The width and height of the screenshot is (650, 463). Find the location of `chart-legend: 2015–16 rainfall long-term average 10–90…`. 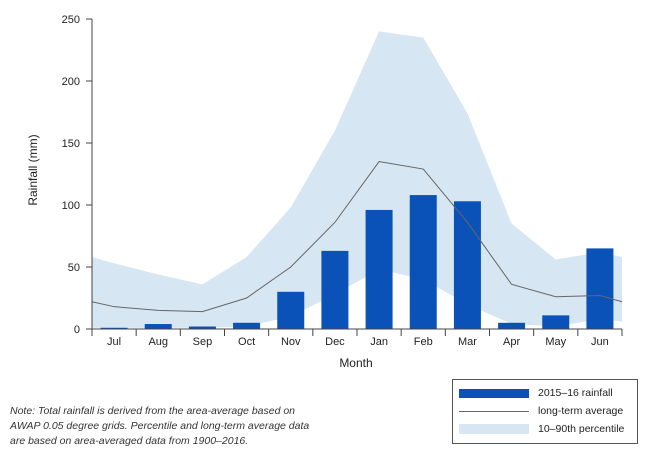

chart-legend: 2015–16 rainfall long-term average 10–90… is located at coordinates (545, 411).